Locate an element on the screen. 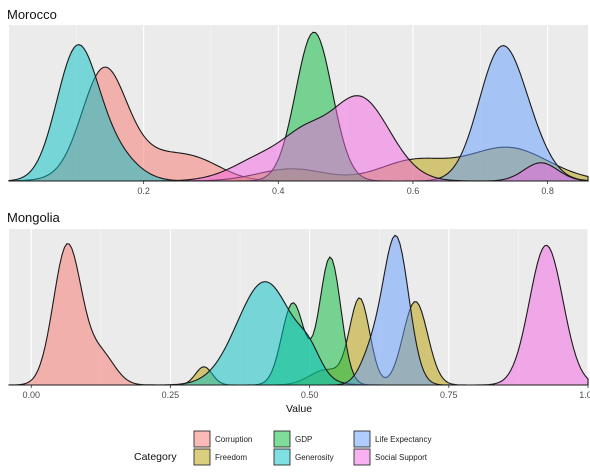 Image resolution: width=590 pixels, height=473 pixels. legend-item-corruption: Corruption is located at coordinates (222, 439).